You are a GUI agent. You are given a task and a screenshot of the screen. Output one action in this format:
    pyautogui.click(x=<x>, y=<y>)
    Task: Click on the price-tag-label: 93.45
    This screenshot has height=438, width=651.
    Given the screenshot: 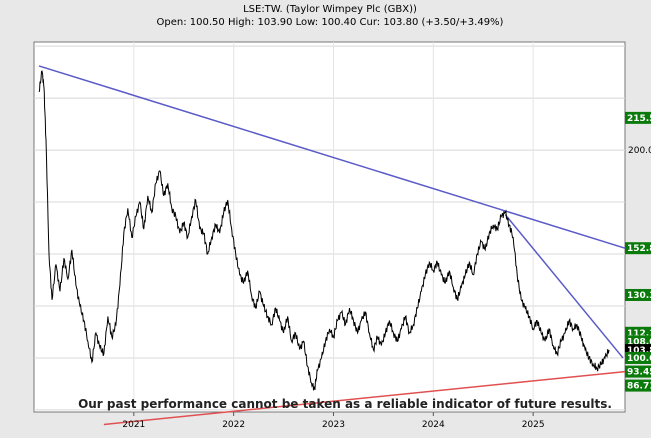 What is the action you would take?
    pyautogui.click(x=639, y=373)
    